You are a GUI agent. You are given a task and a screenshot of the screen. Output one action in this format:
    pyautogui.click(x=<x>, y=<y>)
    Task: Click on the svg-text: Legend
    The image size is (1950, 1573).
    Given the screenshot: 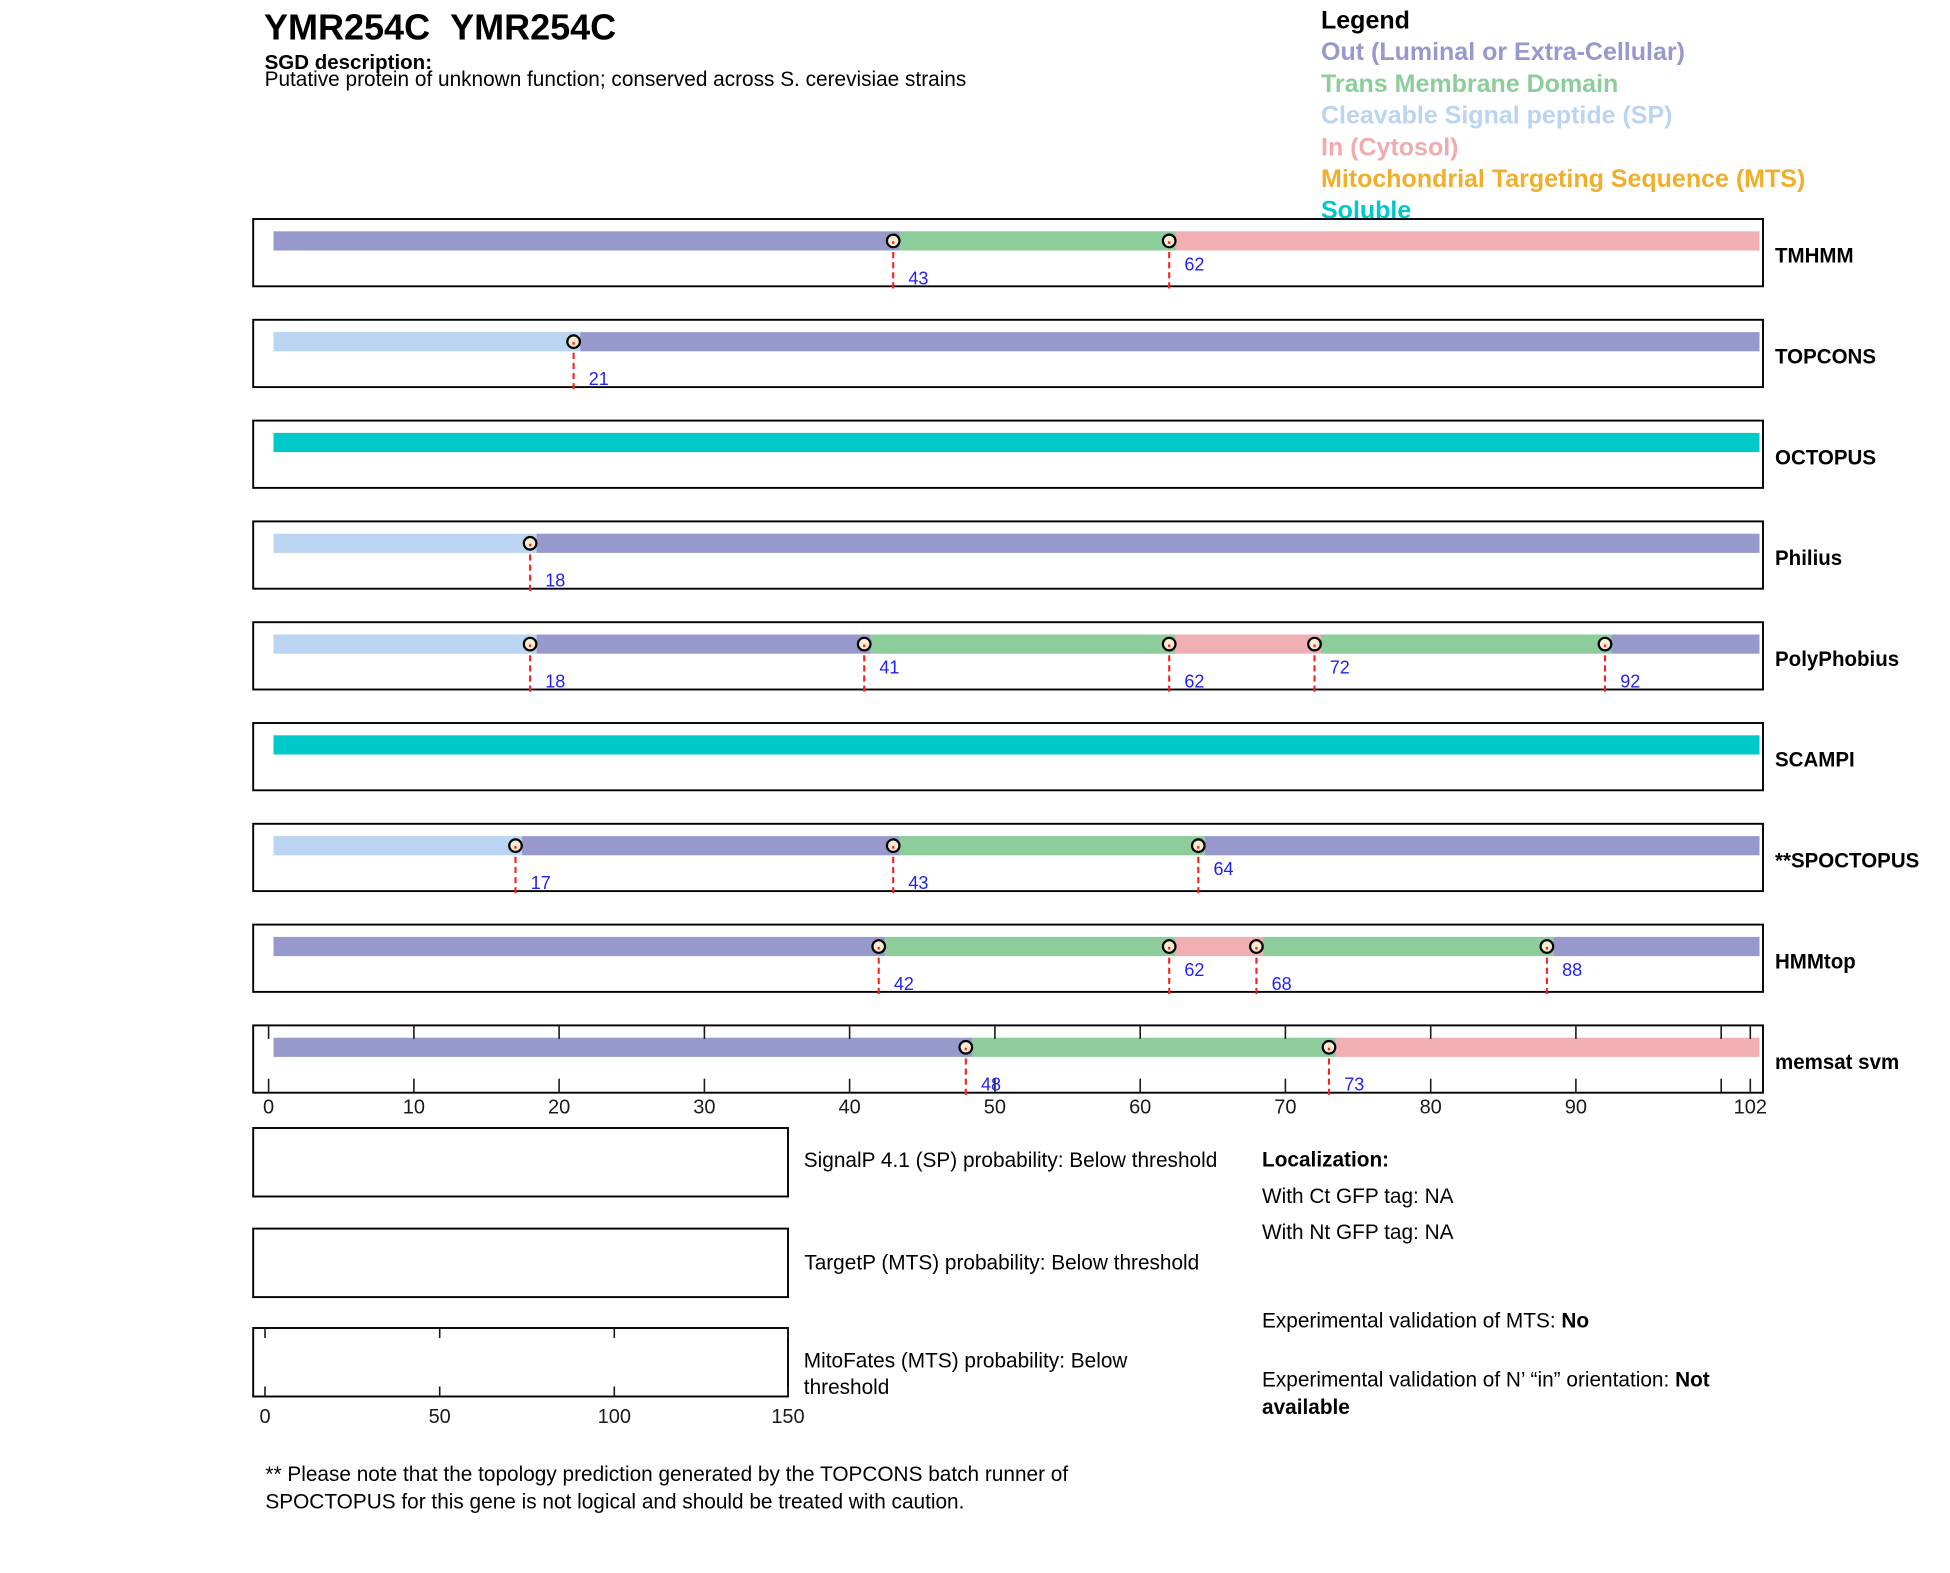 What is the action you would take?
    pyautogui.click(x=1365, y=21)
    